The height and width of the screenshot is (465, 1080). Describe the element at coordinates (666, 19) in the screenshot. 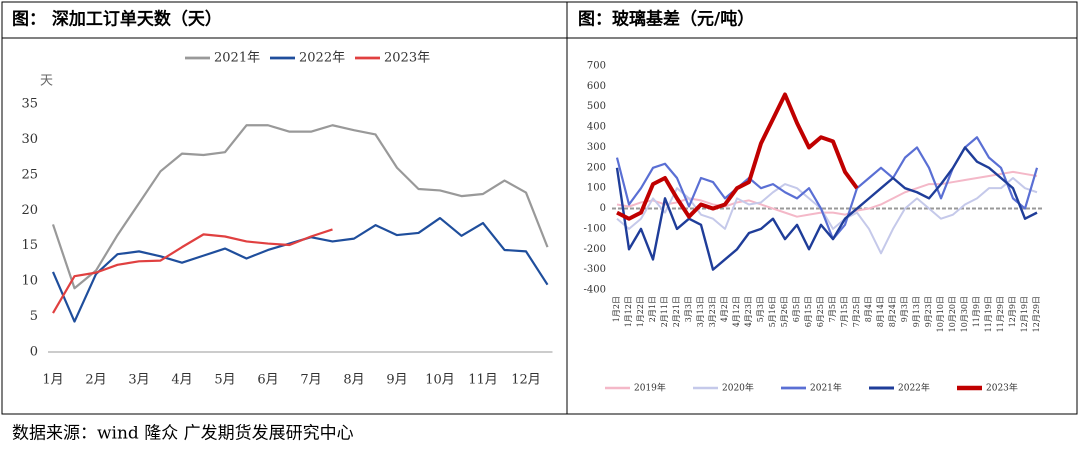

I see `chart-title: 图：玻璃基差（元/吨）` at that location.